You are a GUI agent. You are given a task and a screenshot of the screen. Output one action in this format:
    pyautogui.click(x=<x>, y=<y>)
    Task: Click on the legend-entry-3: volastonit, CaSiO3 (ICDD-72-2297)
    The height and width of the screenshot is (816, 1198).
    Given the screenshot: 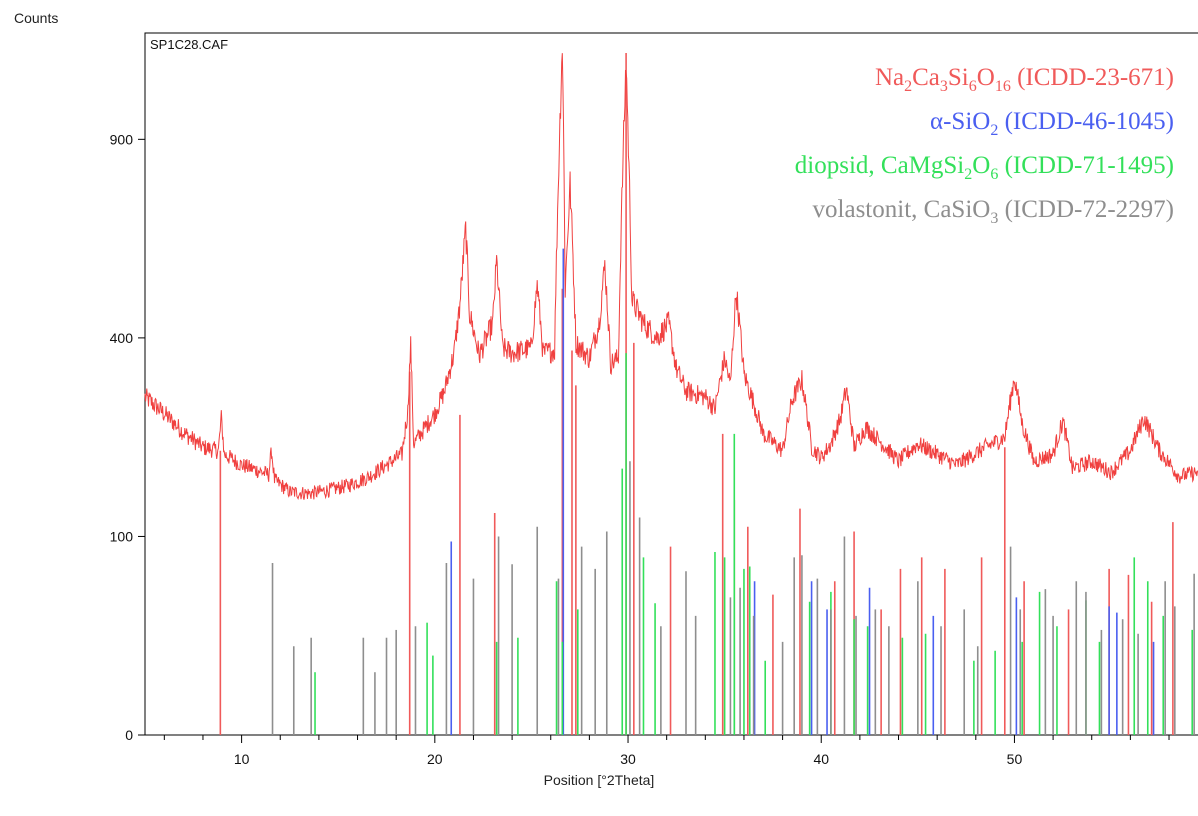 What is the action you would take?
    pyautogui.click(x=984, y=214)
    